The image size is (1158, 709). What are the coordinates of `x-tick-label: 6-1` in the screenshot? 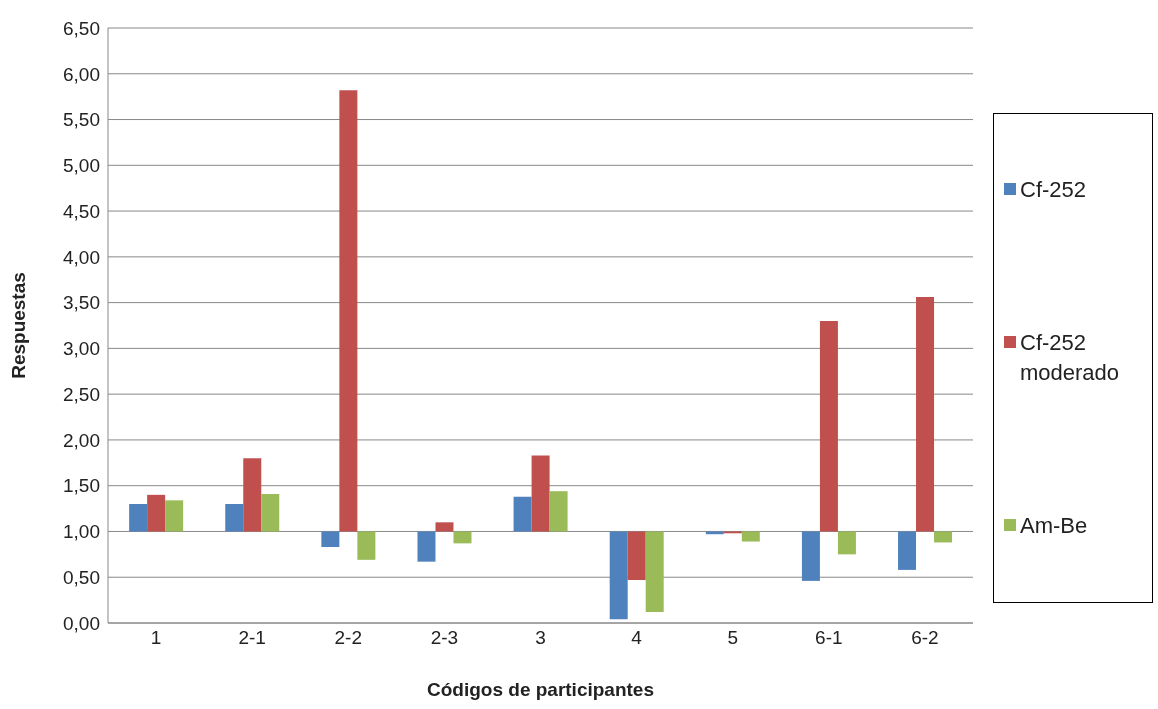 It's located at (829, 638).